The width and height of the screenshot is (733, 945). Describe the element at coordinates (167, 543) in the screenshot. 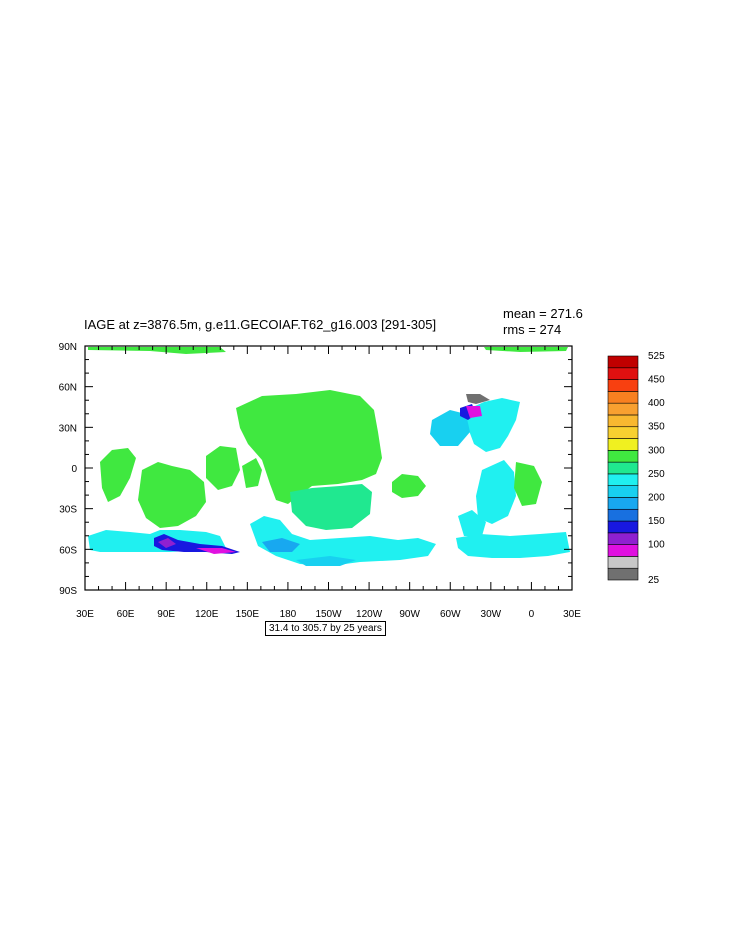

I see `field-antarctic-shelf-deep` at that location.